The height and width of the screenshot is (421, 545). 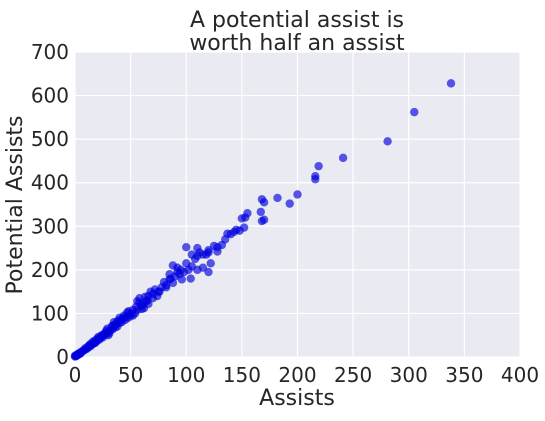 I want to click on x-tick-label: 300, so click(x=409, y=375).